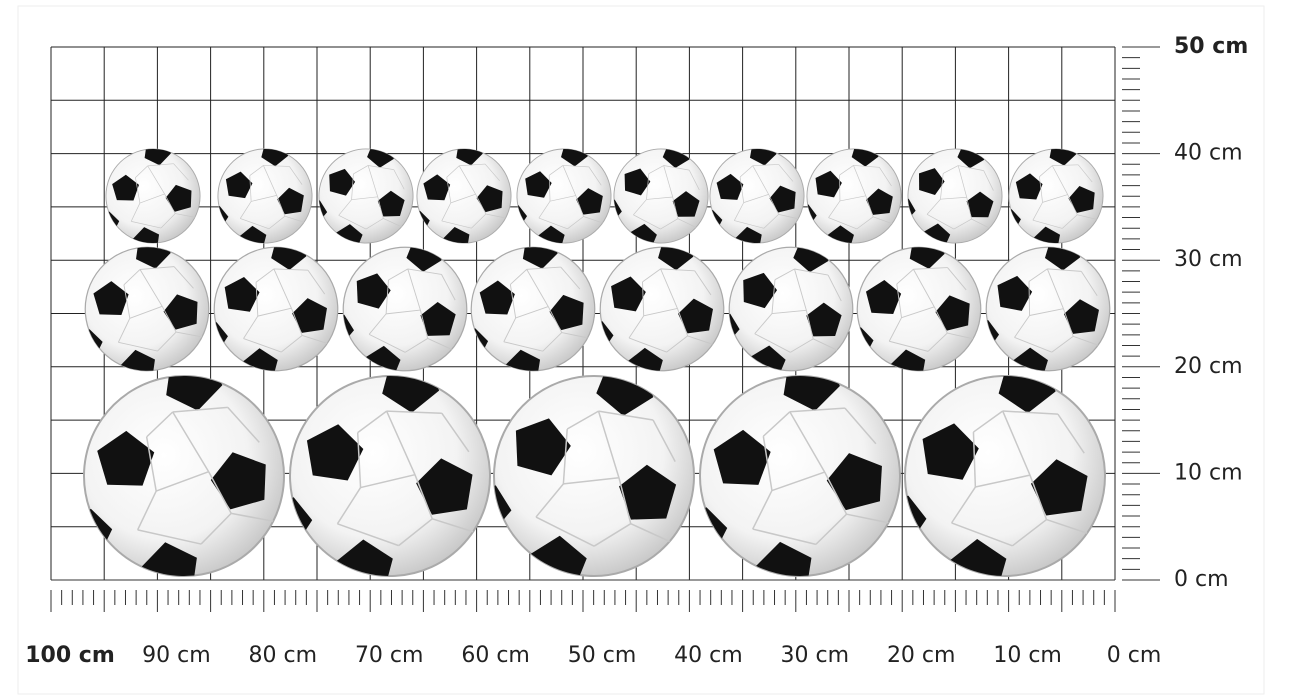 This screenshot has width=1300, height=700. I want to click on ruler-label: 70 cm, so click(389, 655).